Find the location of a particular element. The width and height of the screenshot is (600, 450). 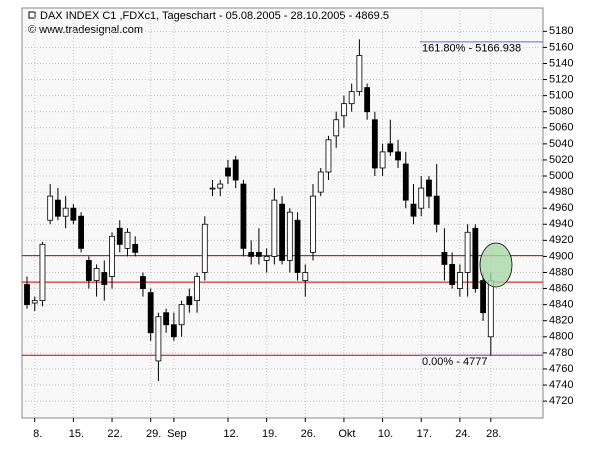

y-tick-label: 4720 is located at coordinates (561, 401).